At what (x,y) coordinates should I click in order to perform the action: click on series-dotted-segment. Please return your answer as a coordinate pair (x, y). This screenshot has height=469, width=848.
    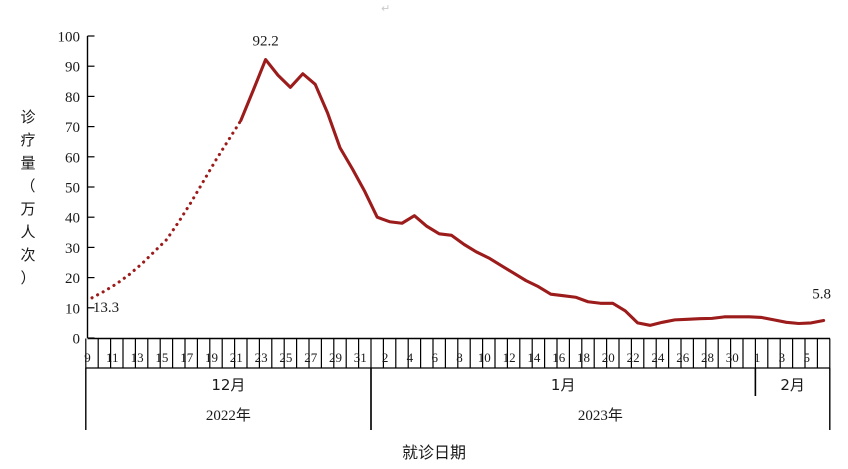
    Looking at the image, I should click on (166, 209).